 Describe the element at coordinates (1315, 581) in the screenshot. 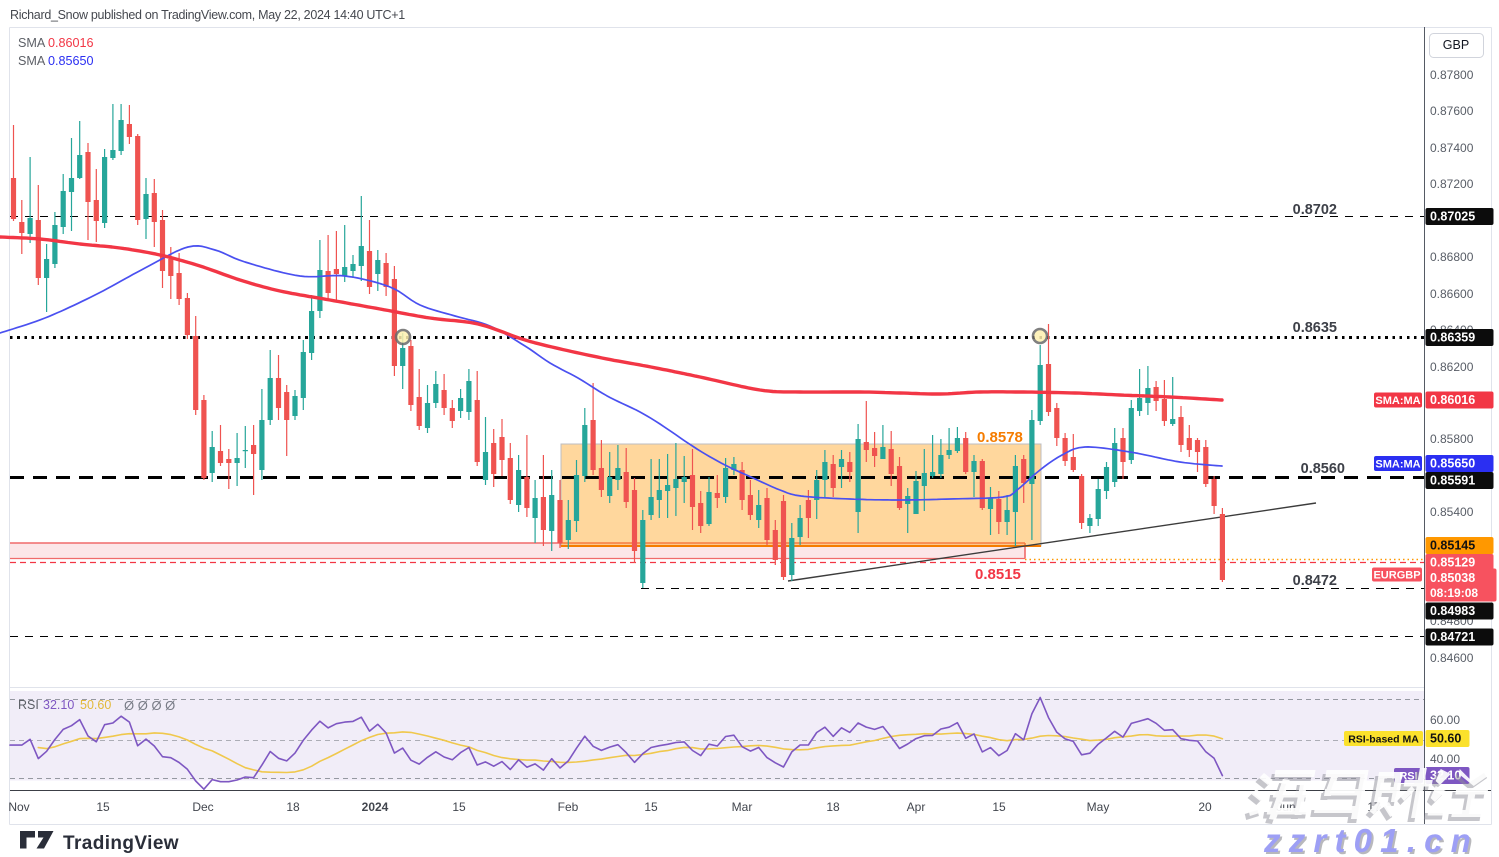

I see `svg-text: 0.8472` at that location.